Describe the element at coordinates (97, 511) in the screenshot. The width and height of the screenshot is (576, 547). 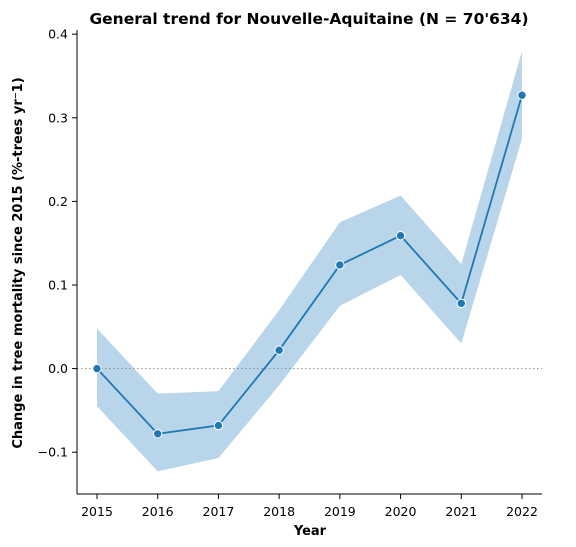
I see `x-tick-label: 2015` at that location.